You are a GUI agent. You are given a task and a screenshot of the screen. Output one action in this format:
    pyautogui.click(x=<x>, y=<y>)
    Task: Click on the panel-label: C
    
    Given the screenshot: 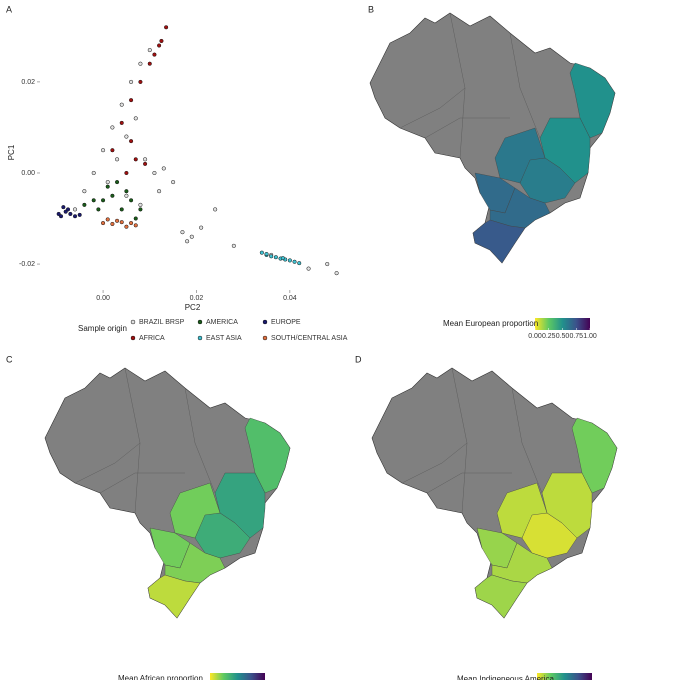 What is the action you would take?
    pyautogui.click(x=9, y=359)
    